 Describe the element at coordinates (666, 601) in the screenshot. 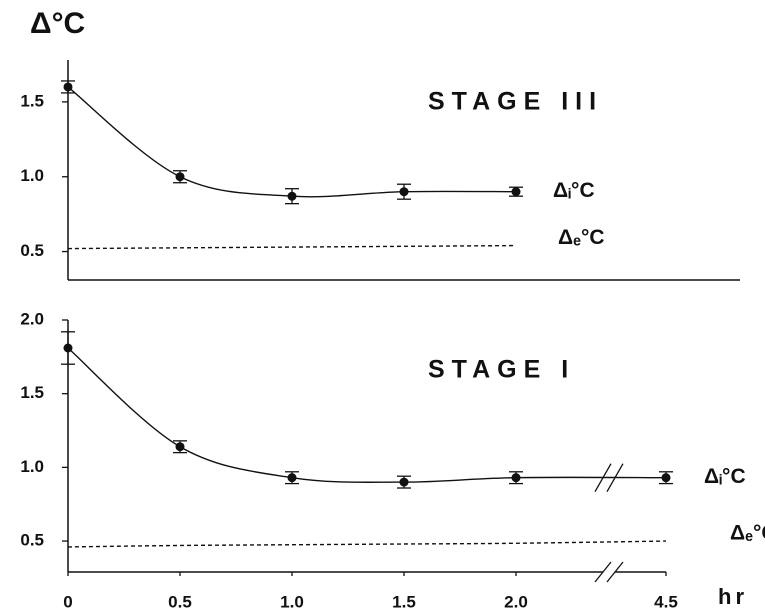

I see `x-tick-label: 4.5` at that location.